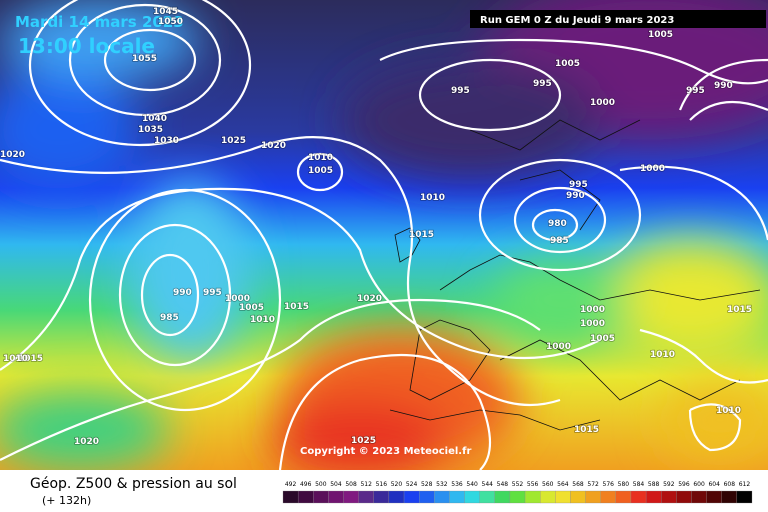 The image size is (768, 512). I want to click on legend-scale-label: 580, so click(624, 484).